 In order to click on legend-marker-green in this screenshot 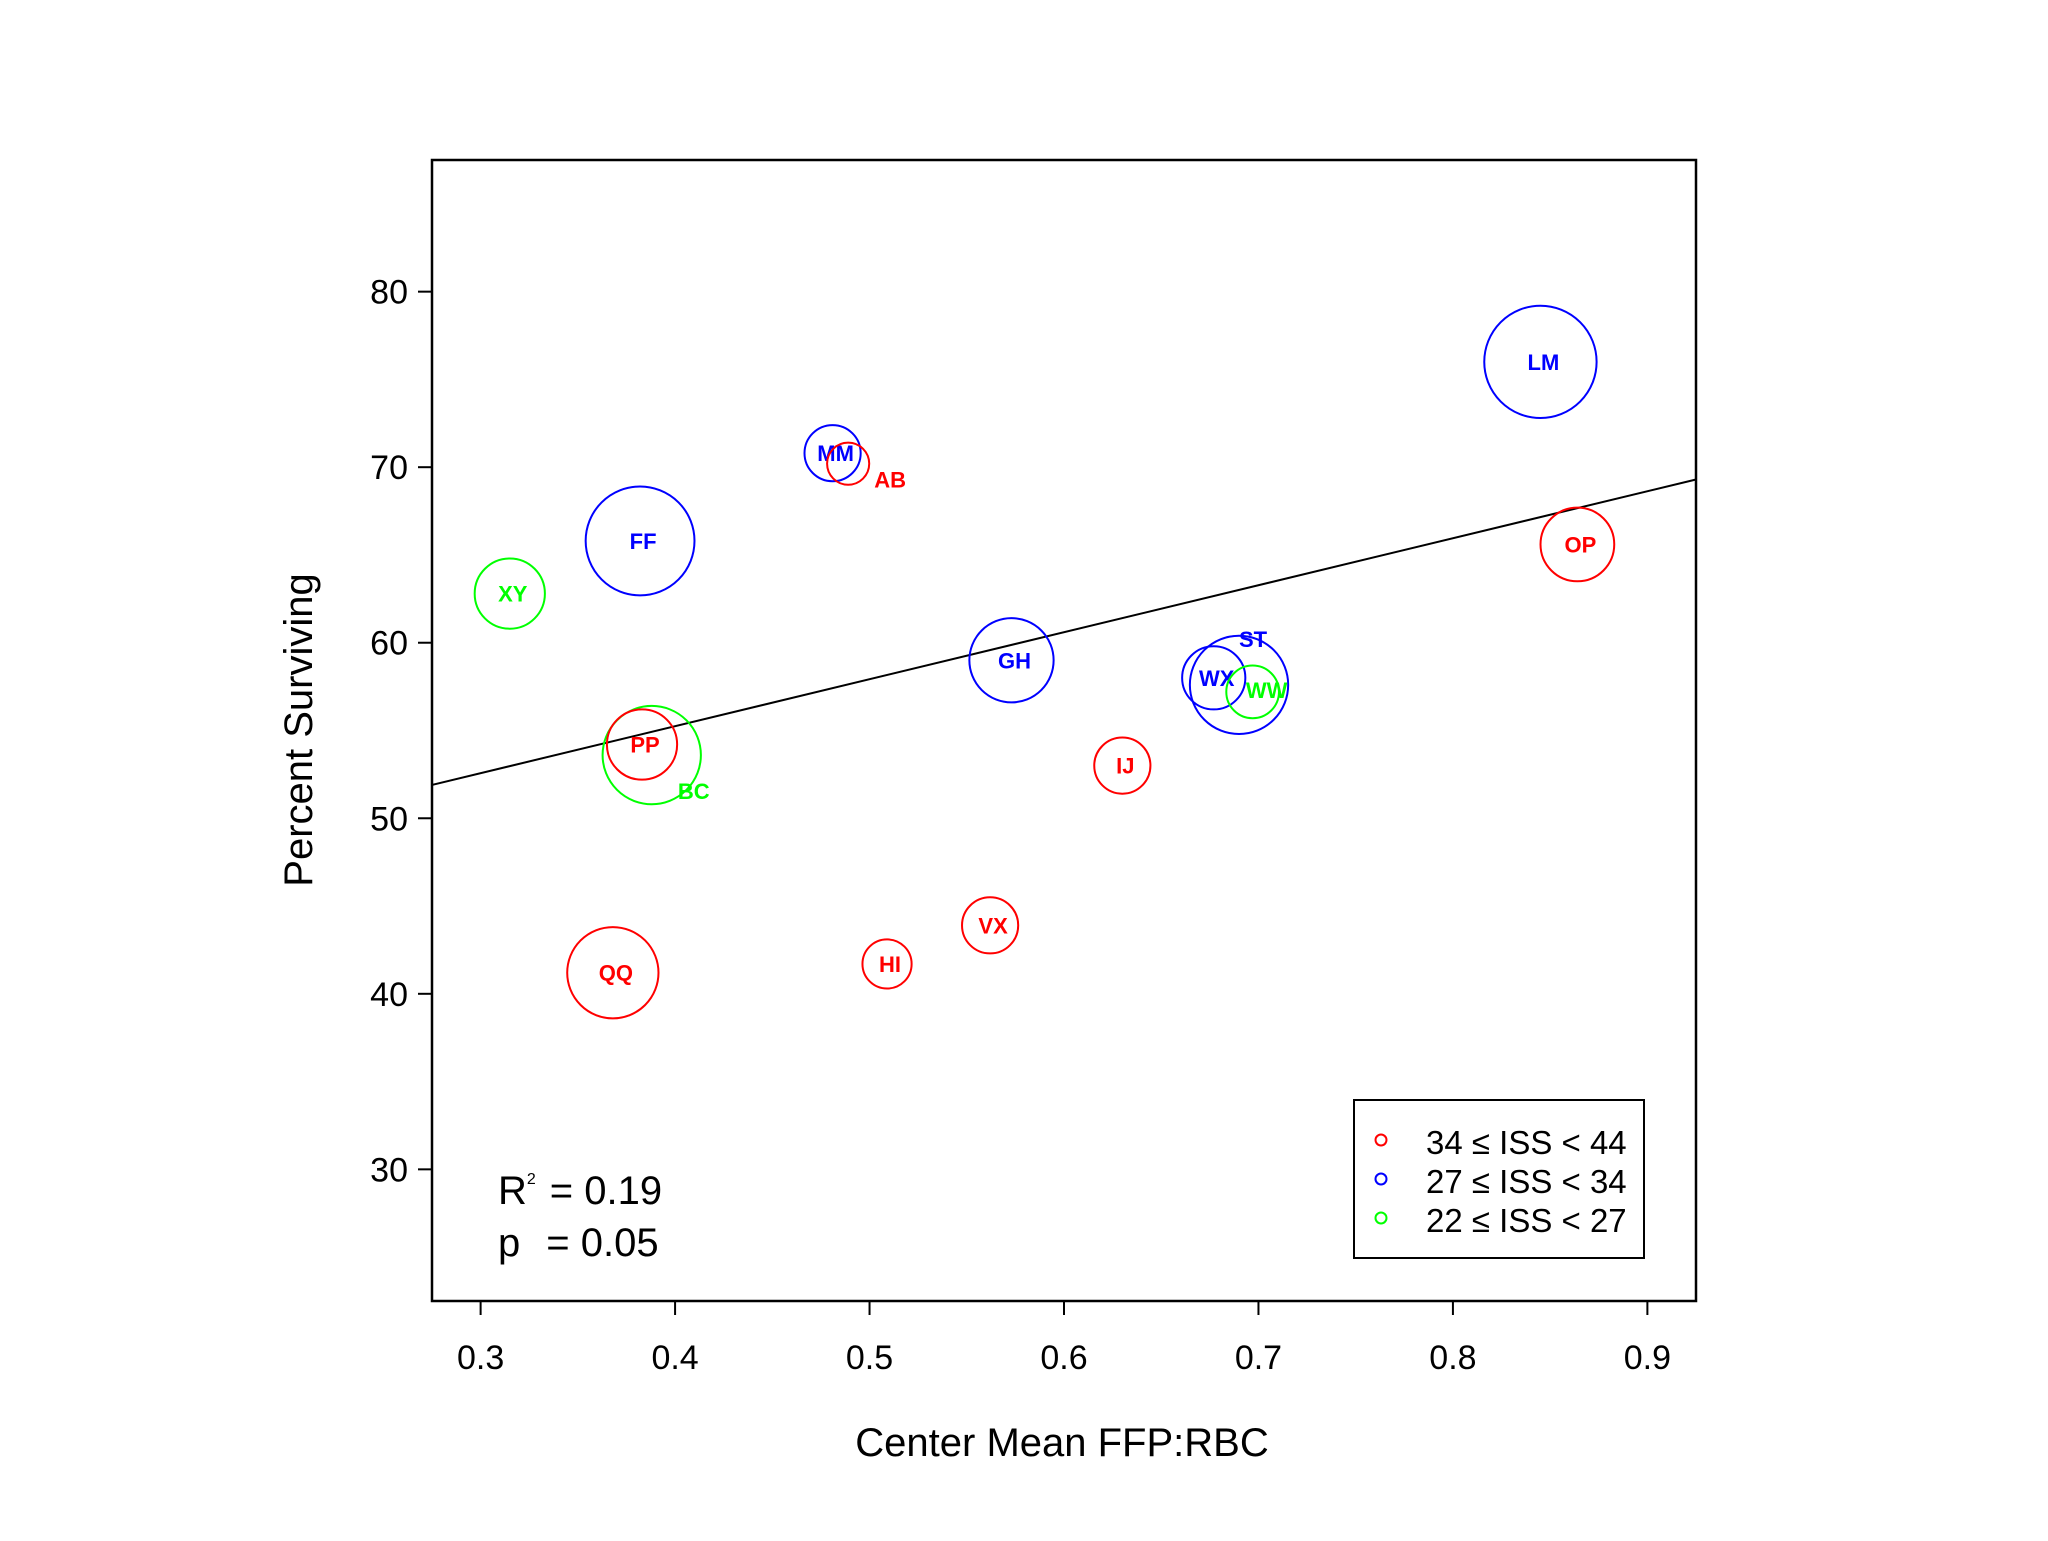, I will do `click(1381, 1218)`.